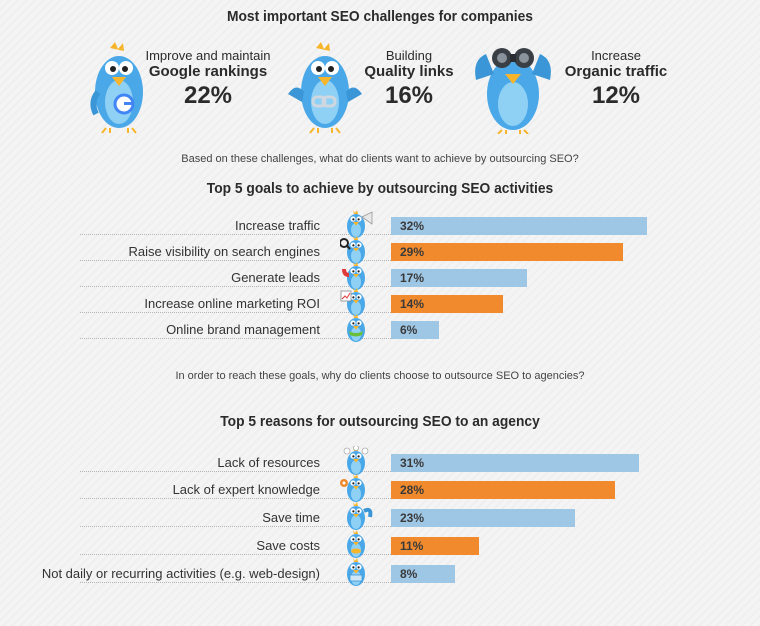 This screenshot has width=760, height=626. Describe the element at coordinates (357, 279) in the screenshot. I see `mascot-magnet-icon` at that location.